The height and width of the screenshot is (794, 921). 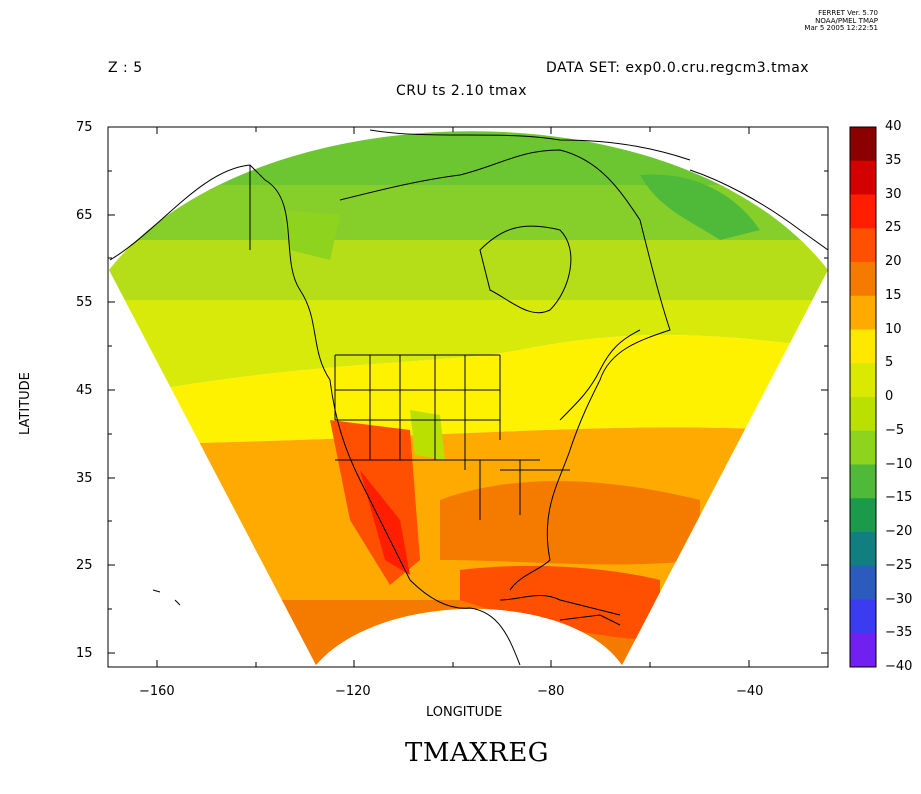 I want to click on x-tick-label: −40, so click(x=750, y=691).